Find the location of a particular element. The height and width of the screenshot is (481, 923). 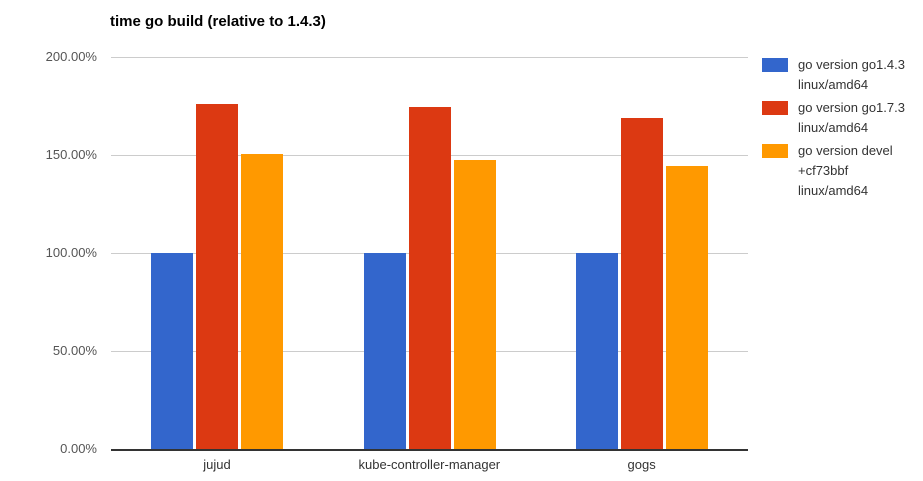

legend-item: go version go1.7.3 linux/amd64 is located at coordinates (841, 118).